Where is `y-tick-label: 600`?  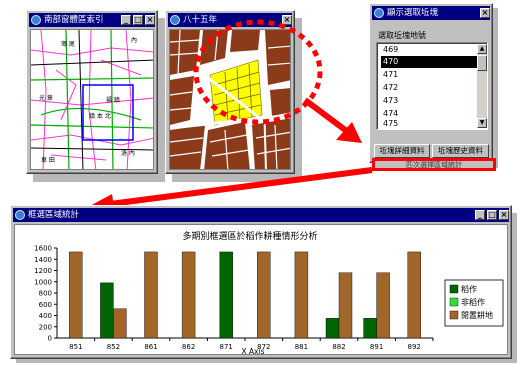
y-tick-label: 600 is located at coordinates (45, 305).